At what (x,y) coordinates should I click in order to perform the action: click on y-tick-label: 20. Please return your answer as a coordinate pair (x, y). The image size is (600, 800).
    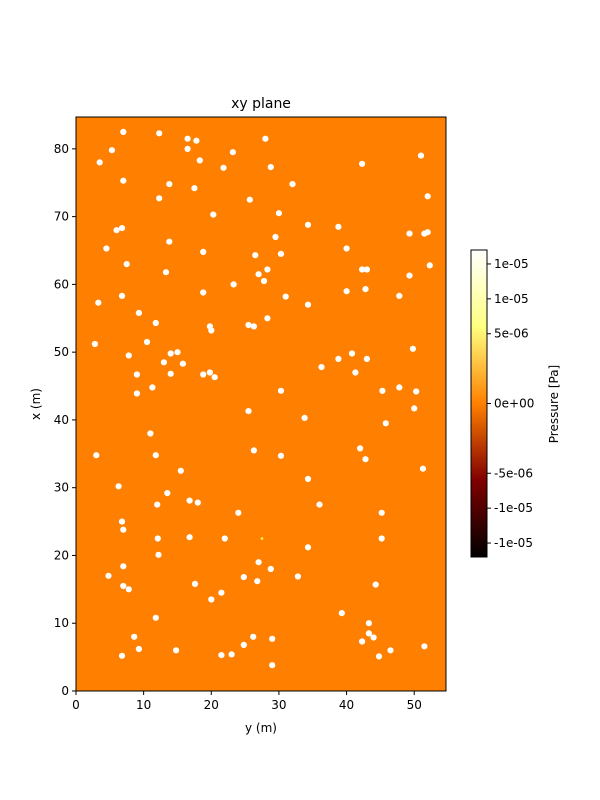
    Looking at the image, I should click on (61, 555).